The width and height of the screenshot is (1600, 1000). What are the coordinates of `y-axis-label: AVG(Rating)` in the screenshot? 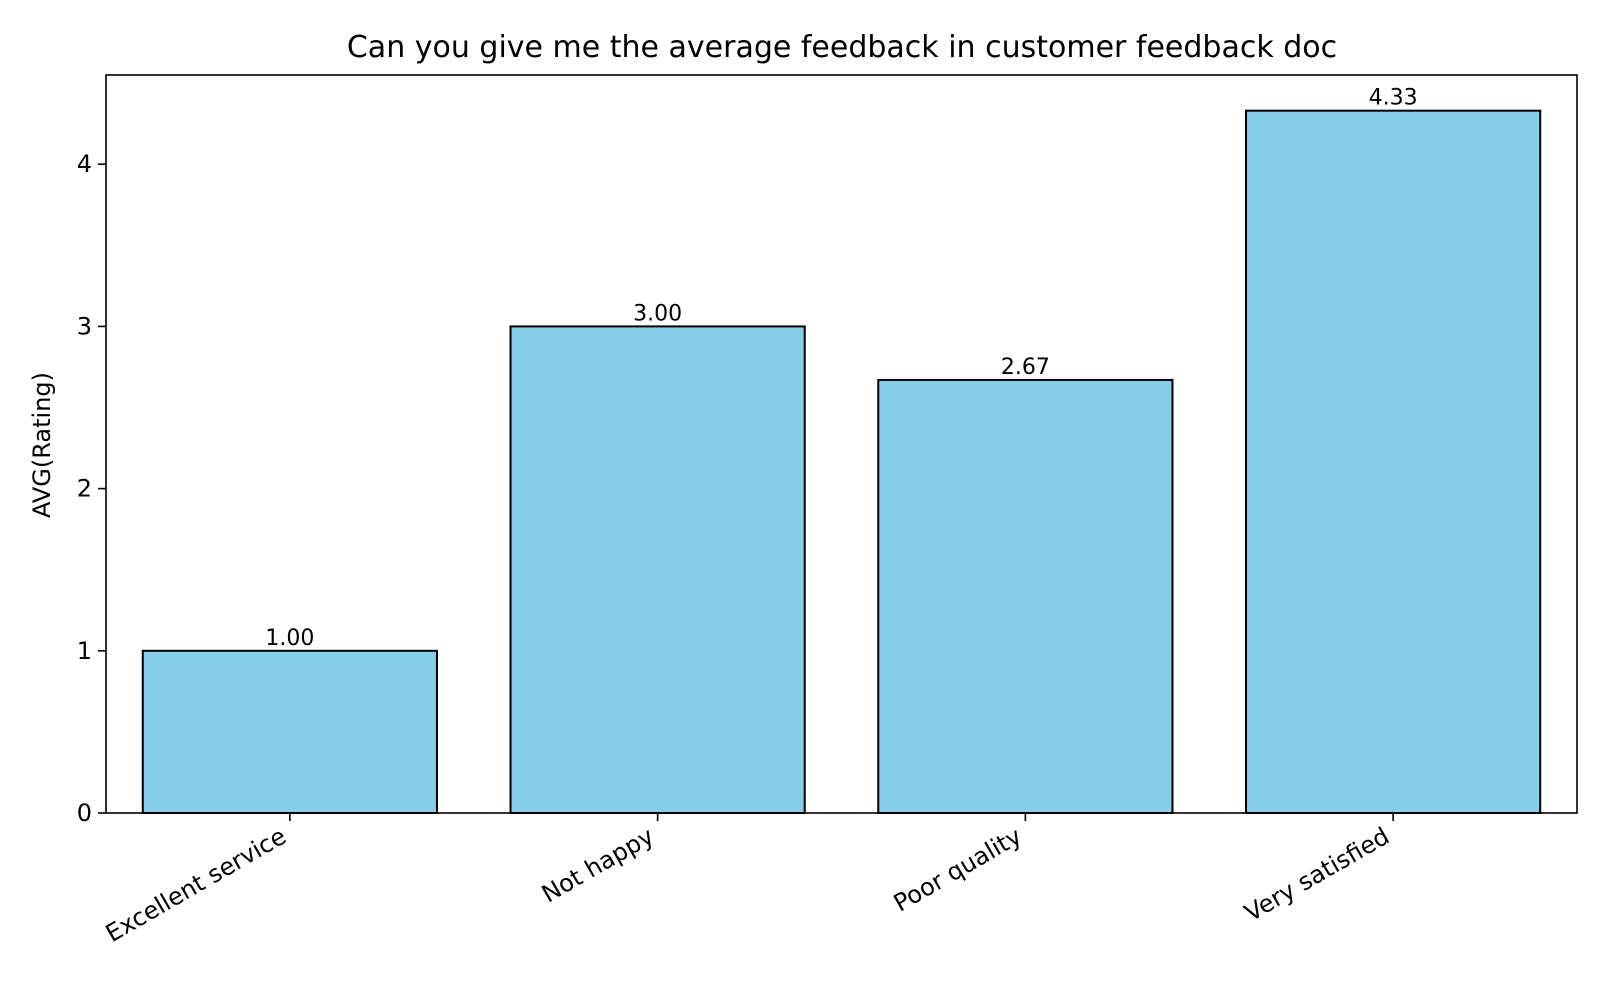 It's located at (42, 445).